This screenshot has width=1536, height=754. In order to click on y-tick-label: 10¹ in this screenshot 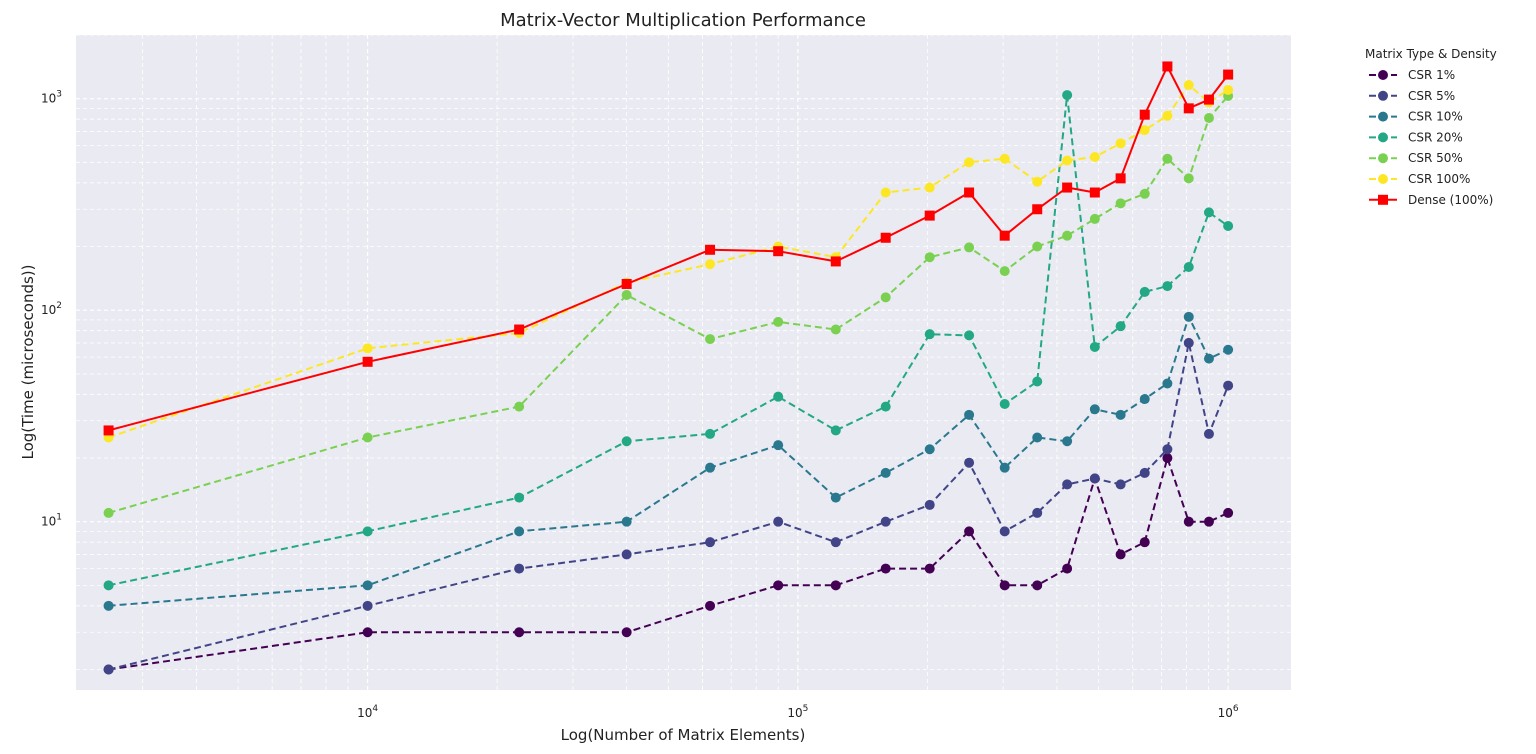, I will do `click(51, 521)`.